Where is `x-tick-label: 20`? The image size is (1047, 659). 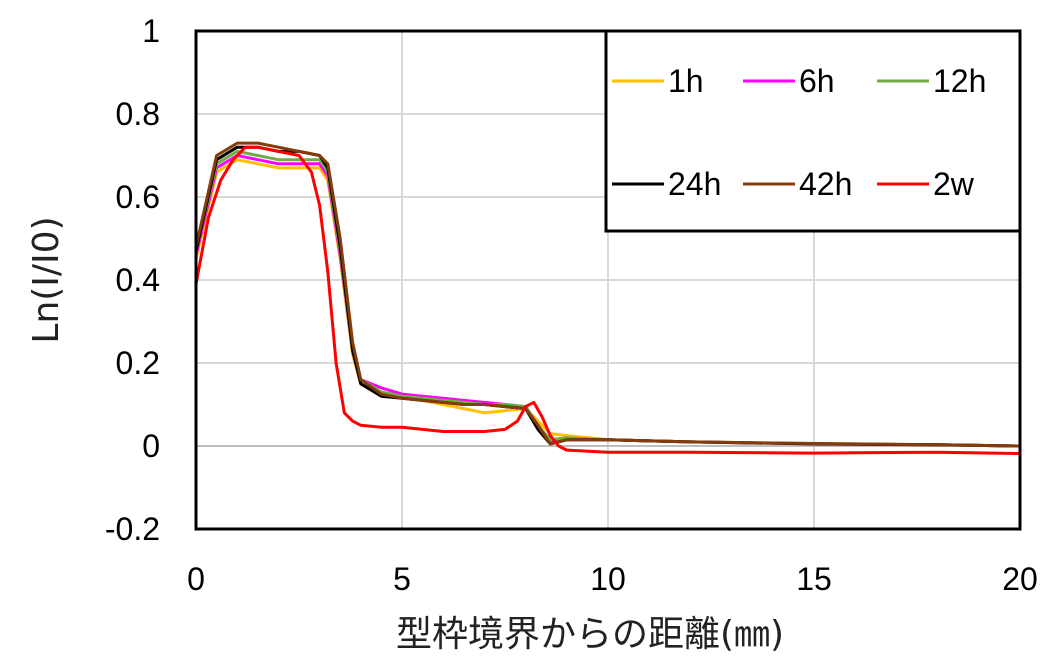 x-tick-label: 20 is located at coordinates (1020, 579).